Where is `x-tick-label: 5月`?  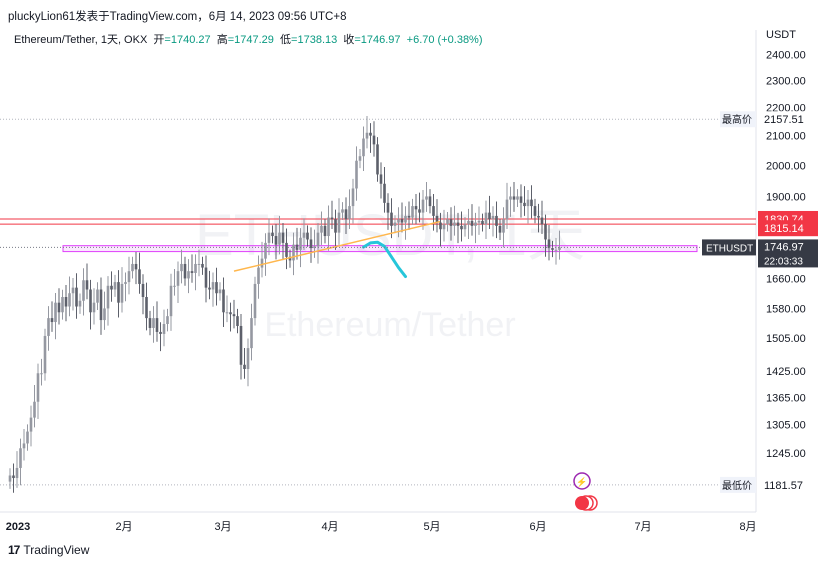 x-tick-label: 5月 is located at coordinates (431, 527).